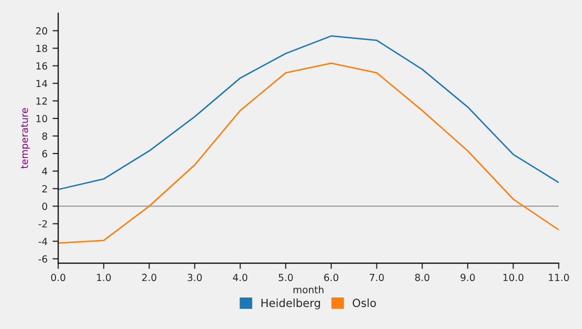 This screenshot has height=329, width=582. Describe the element at coordinates (331, 278) in the screenshot. I see `x-tick-label: 6.0` at that location.